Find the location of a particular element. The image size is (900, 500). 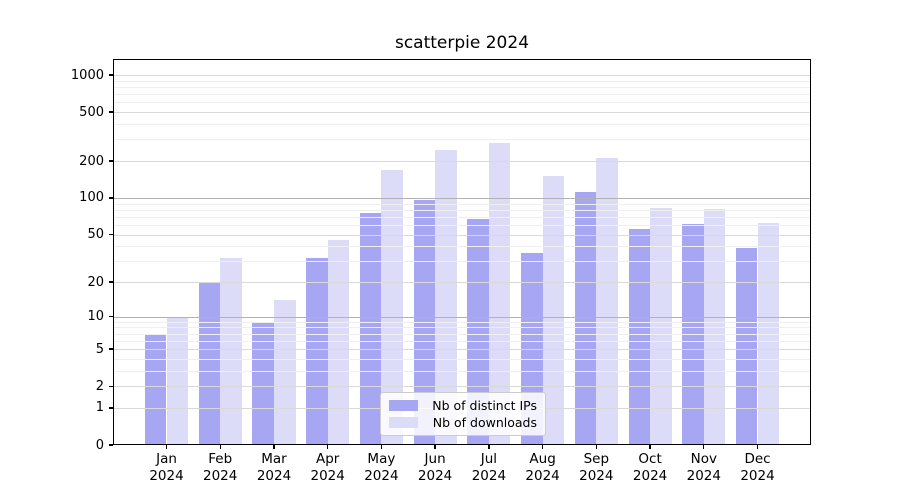

x-axis-tick-label: May 2024 is located at coordinates (381, 467).